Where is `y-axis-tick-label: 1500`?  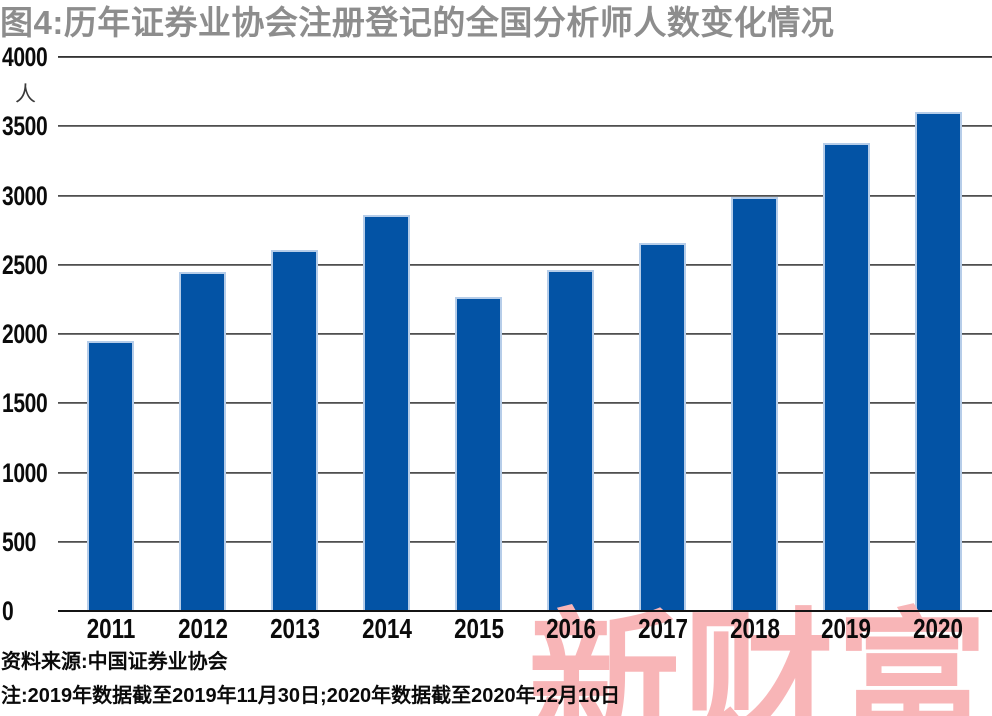
y-axis-tick-label: 1500 is located at coordinates (25, 403).